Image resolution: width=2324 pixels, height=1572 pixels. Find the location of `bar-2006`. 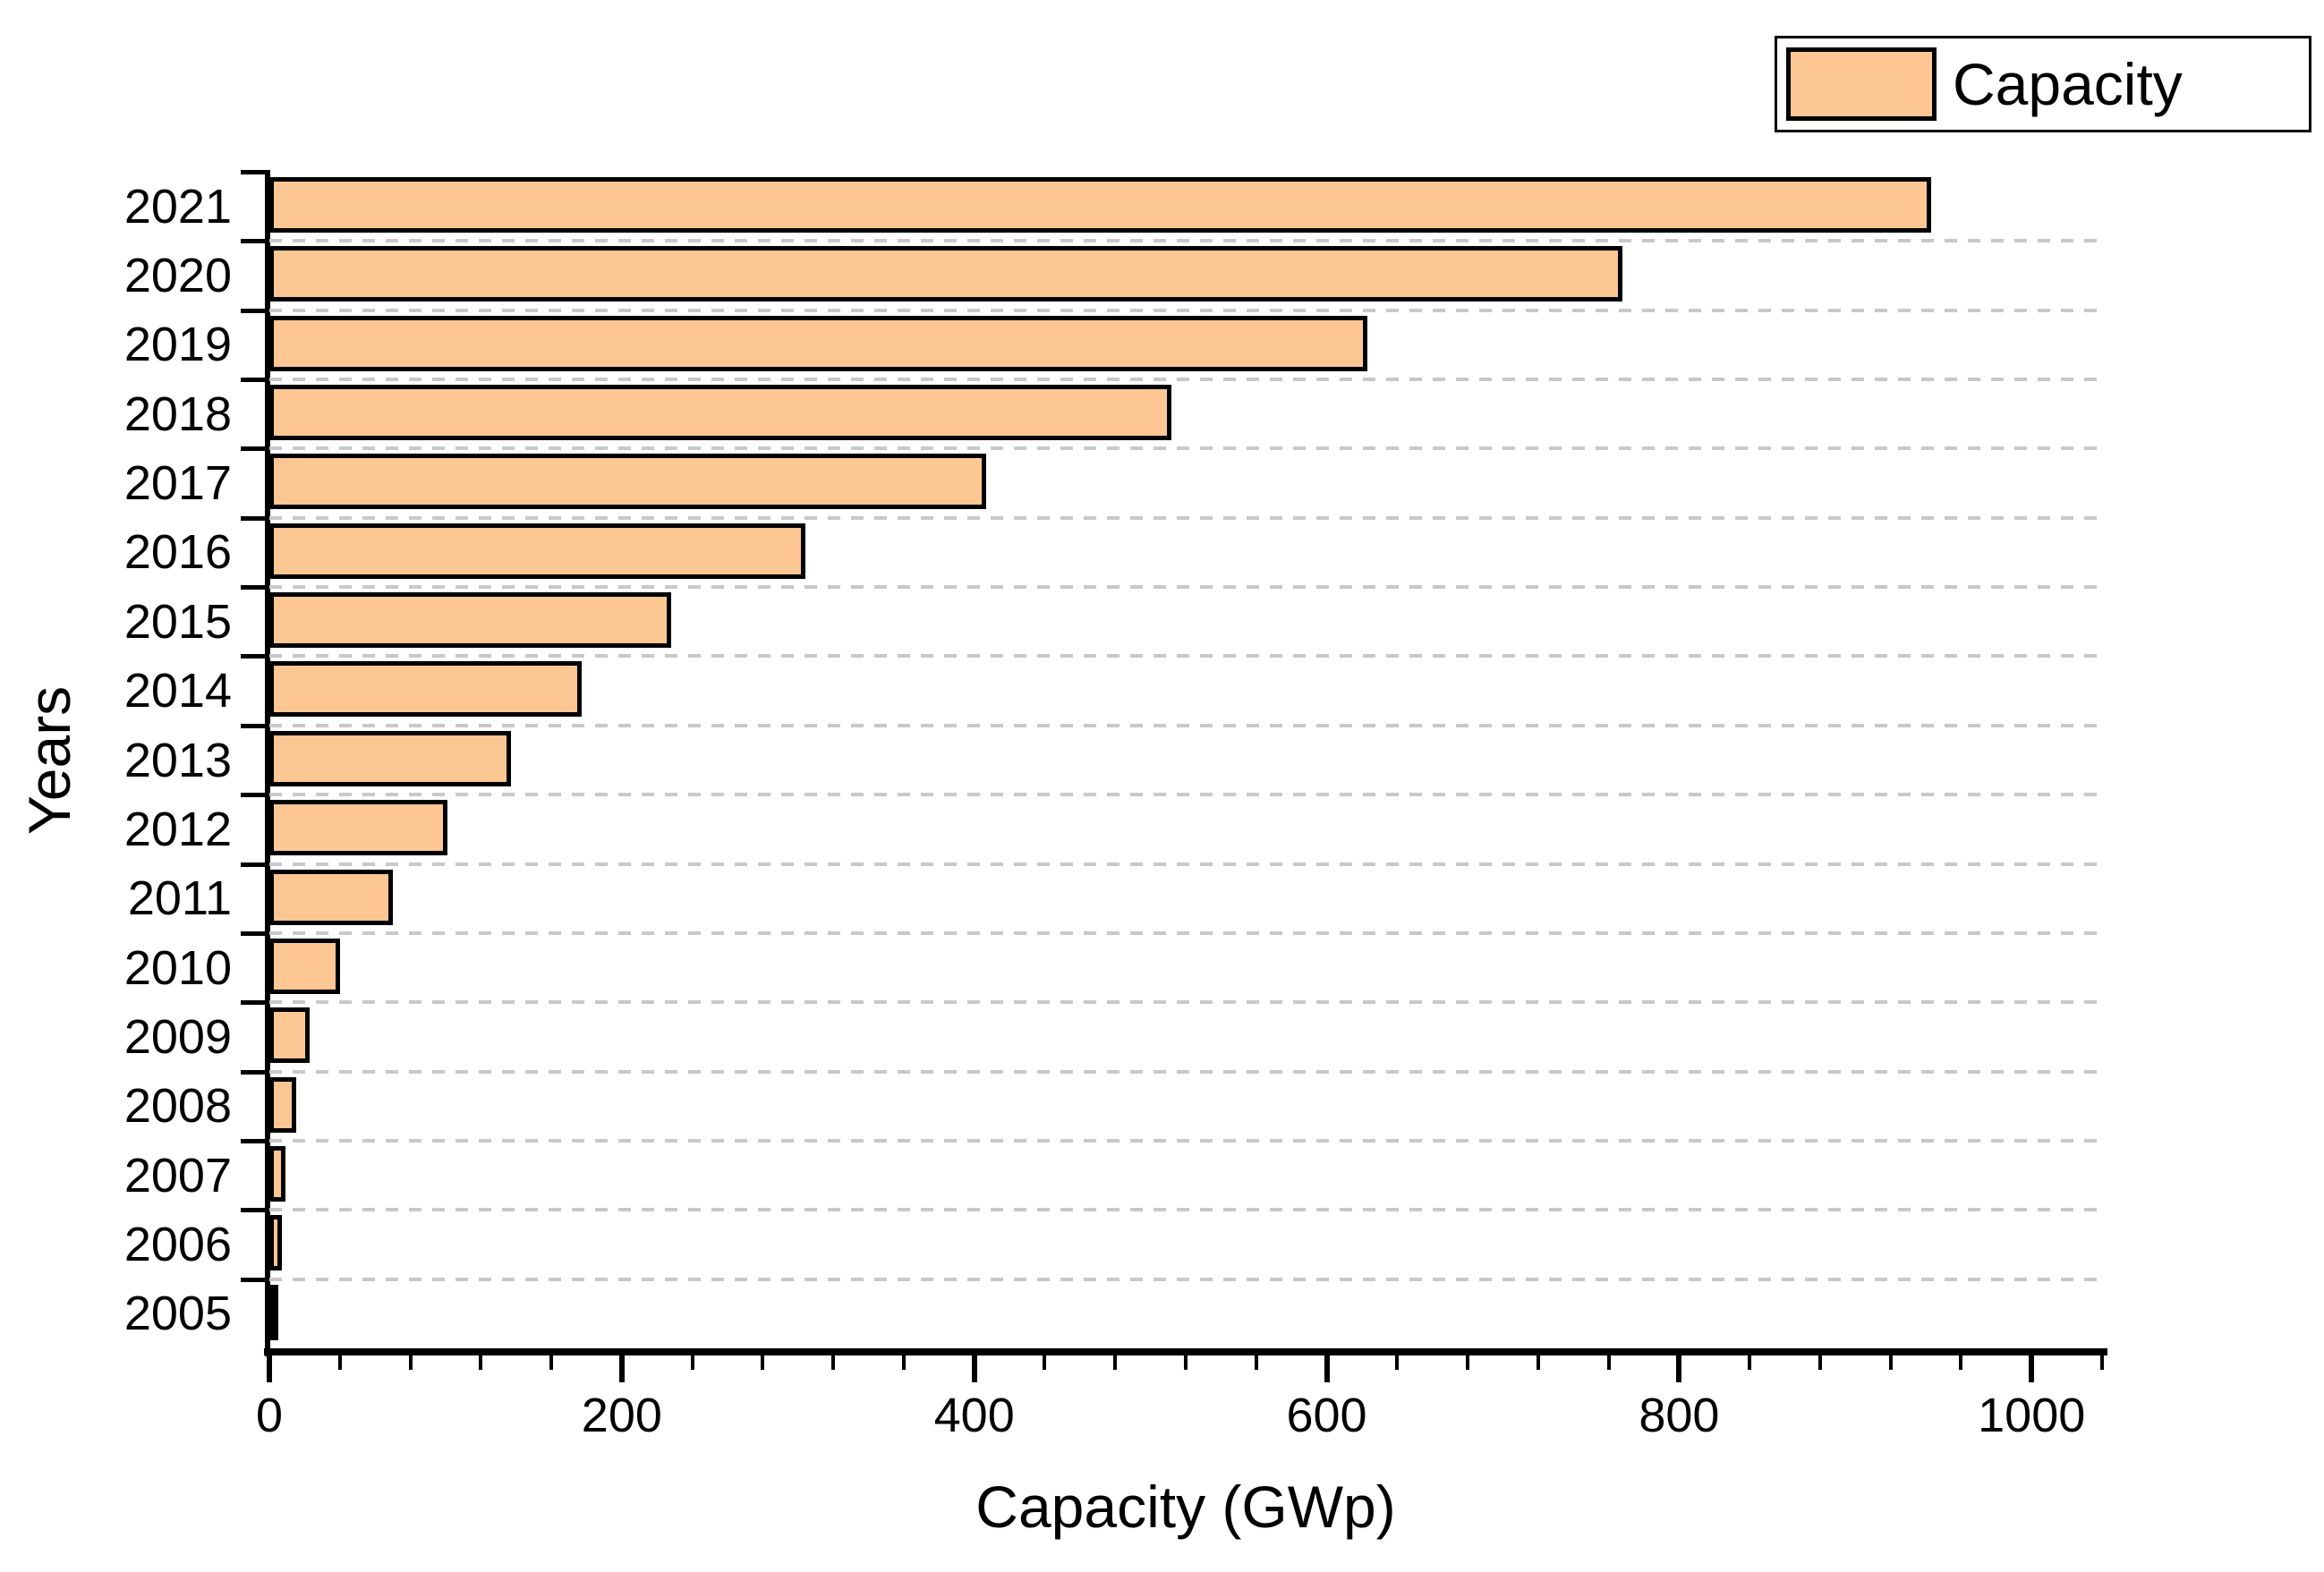

bar-2006 is located at coordinates (275, 1243).